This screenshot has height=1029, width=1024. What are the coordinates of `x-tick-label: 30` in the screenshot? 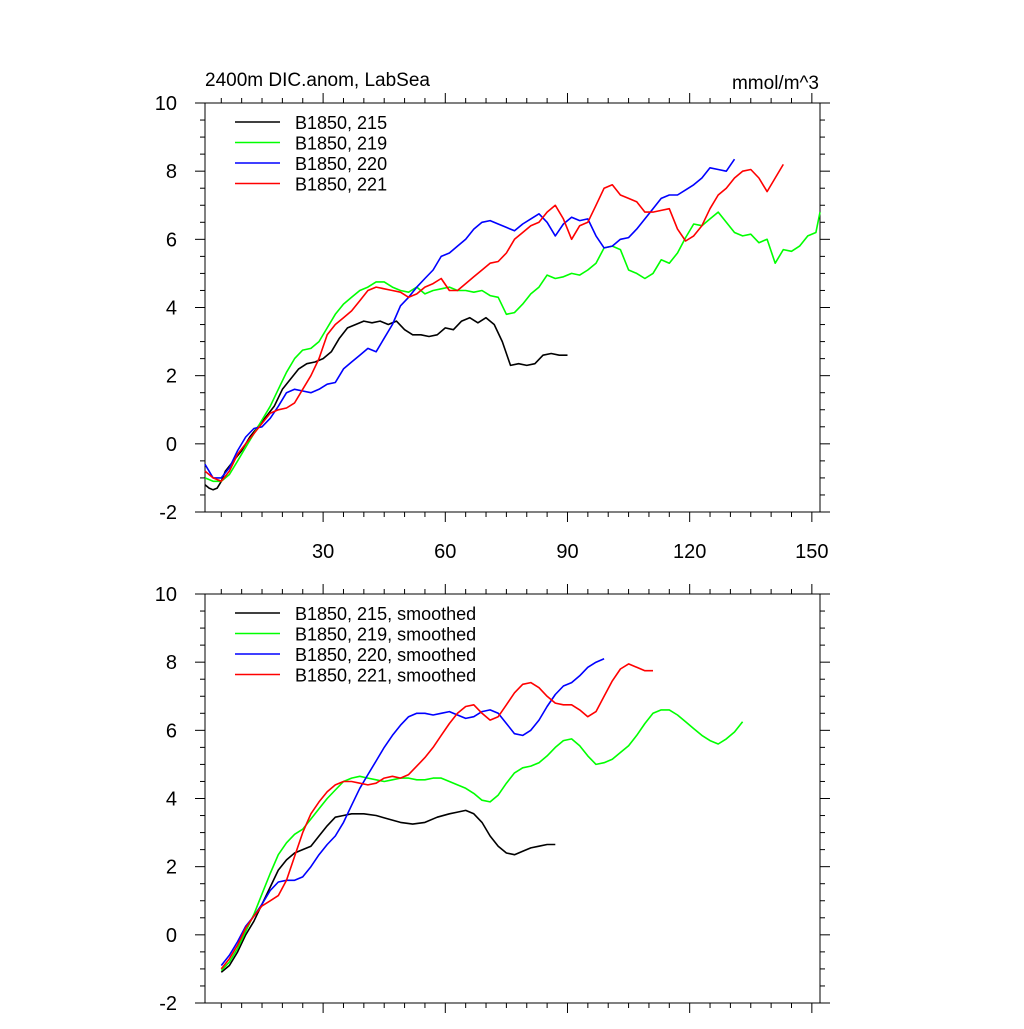 It's located at (323, 552).